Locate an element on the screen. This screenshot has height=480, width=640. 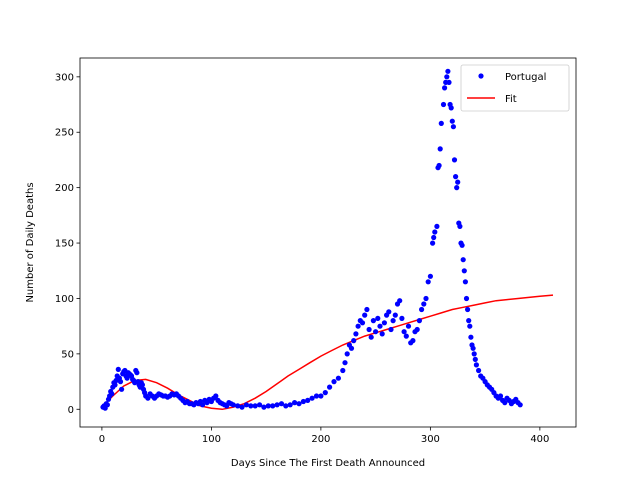
legend-marker-portugal is located at coordinates (481, 76).